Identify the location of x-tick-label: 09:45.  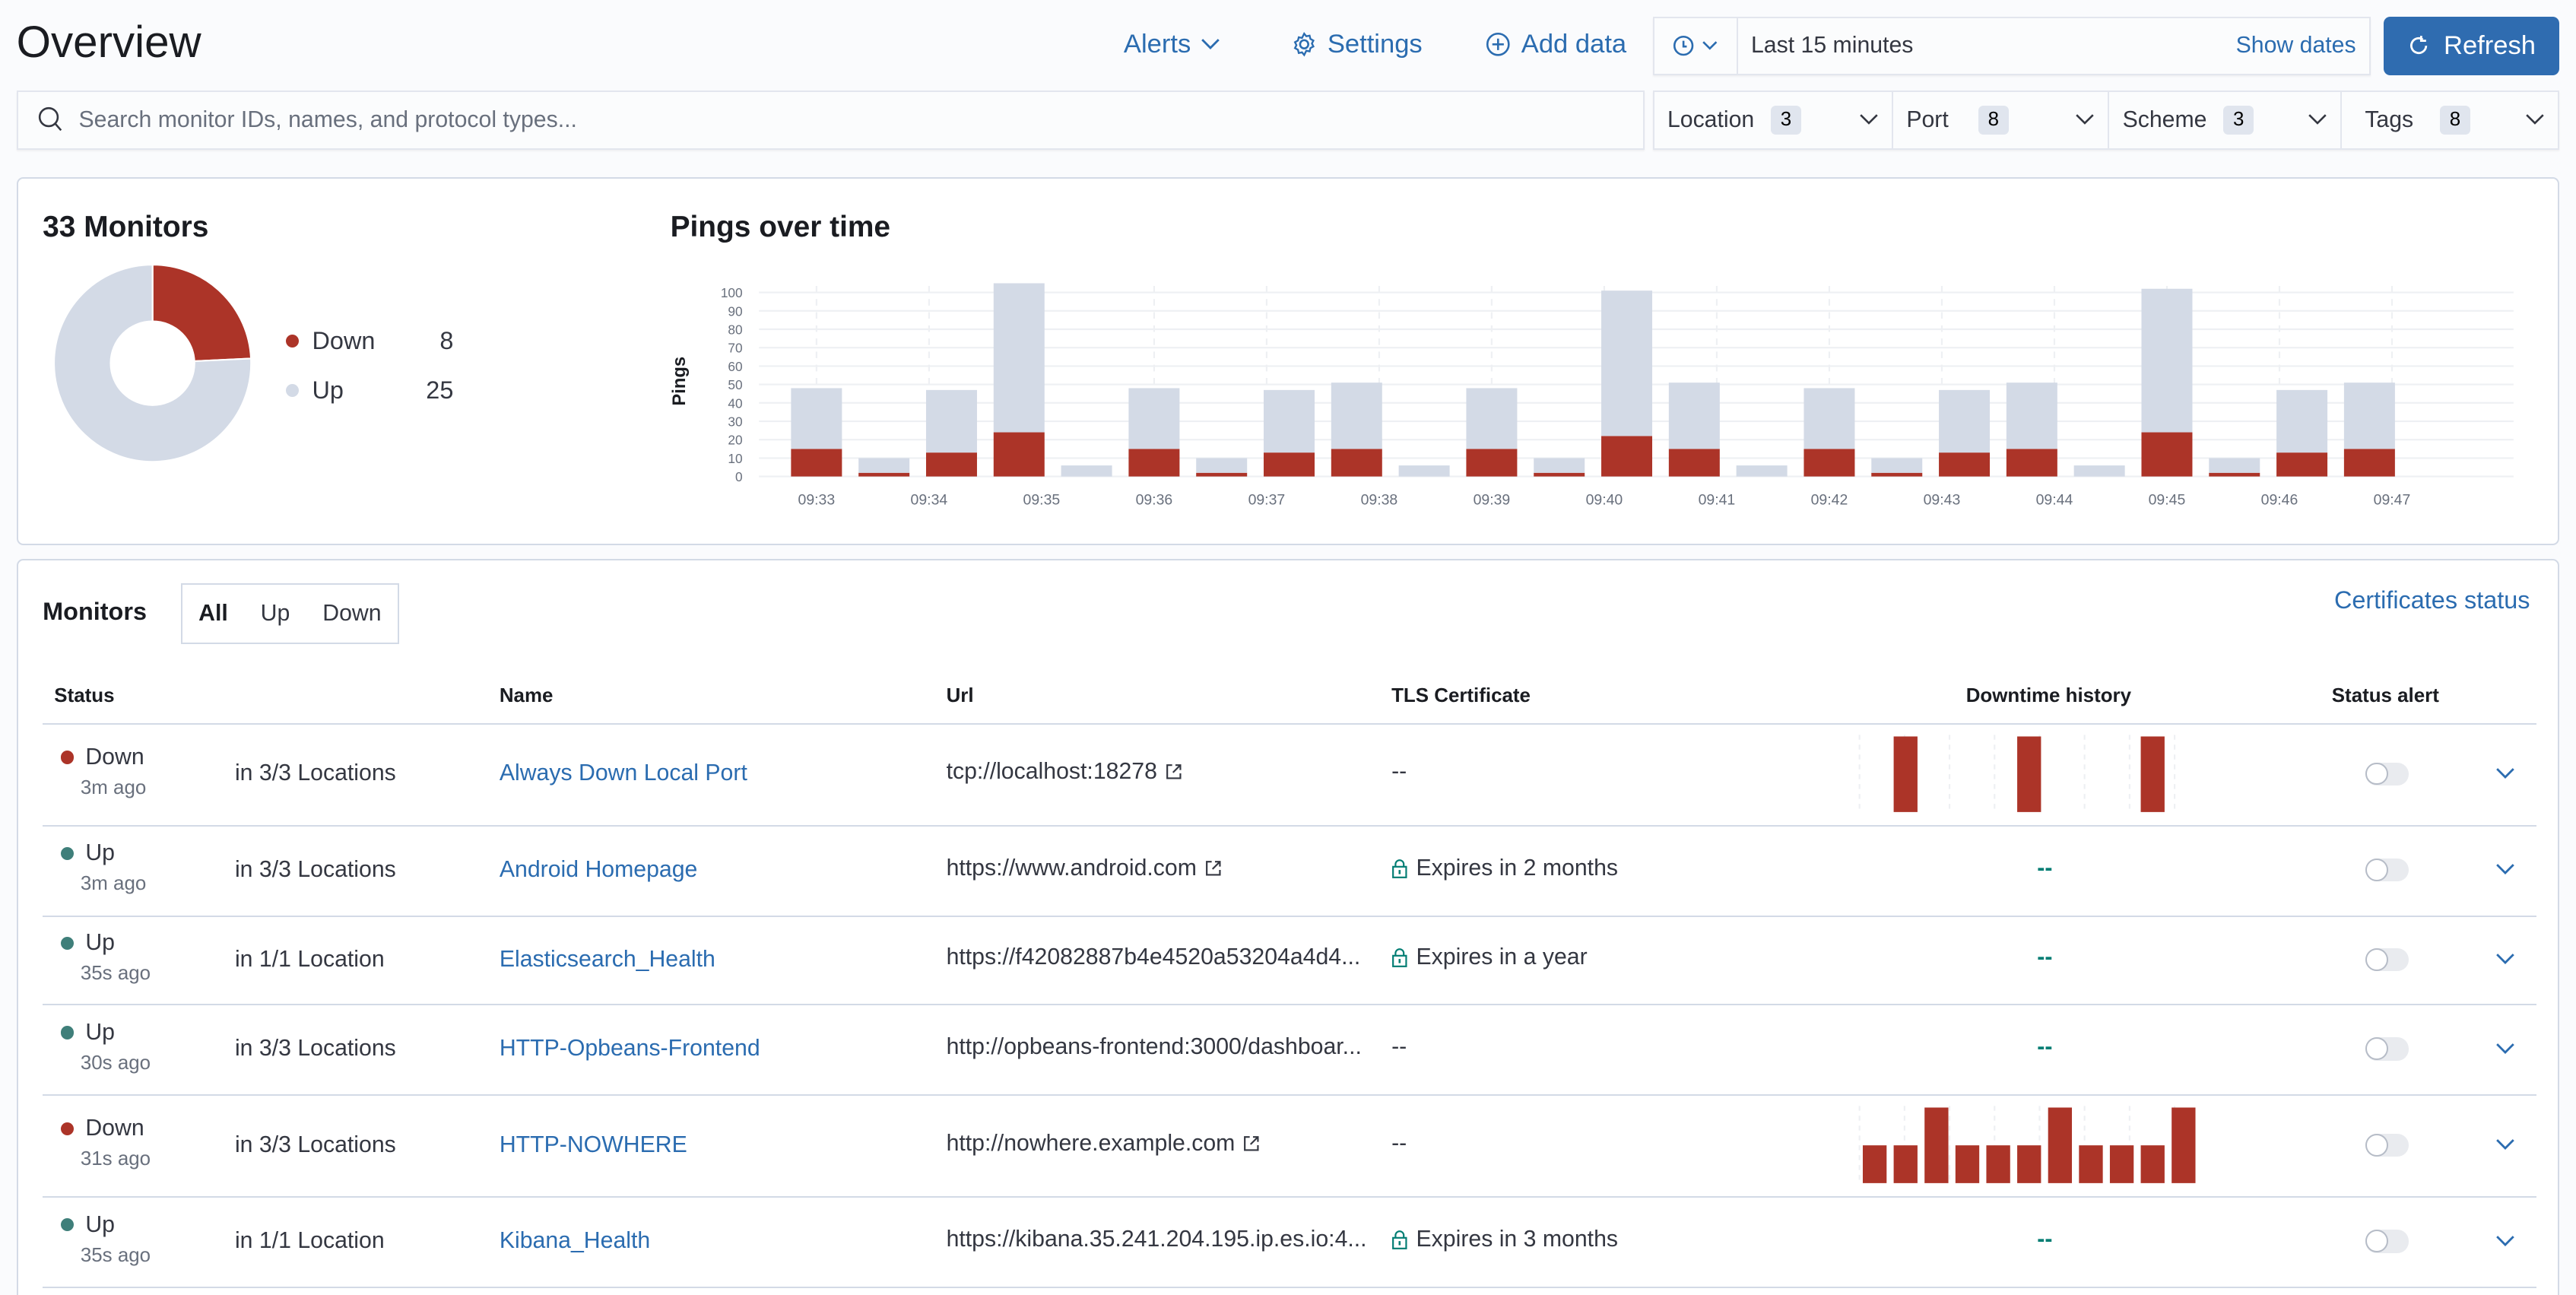
(2167, 500).